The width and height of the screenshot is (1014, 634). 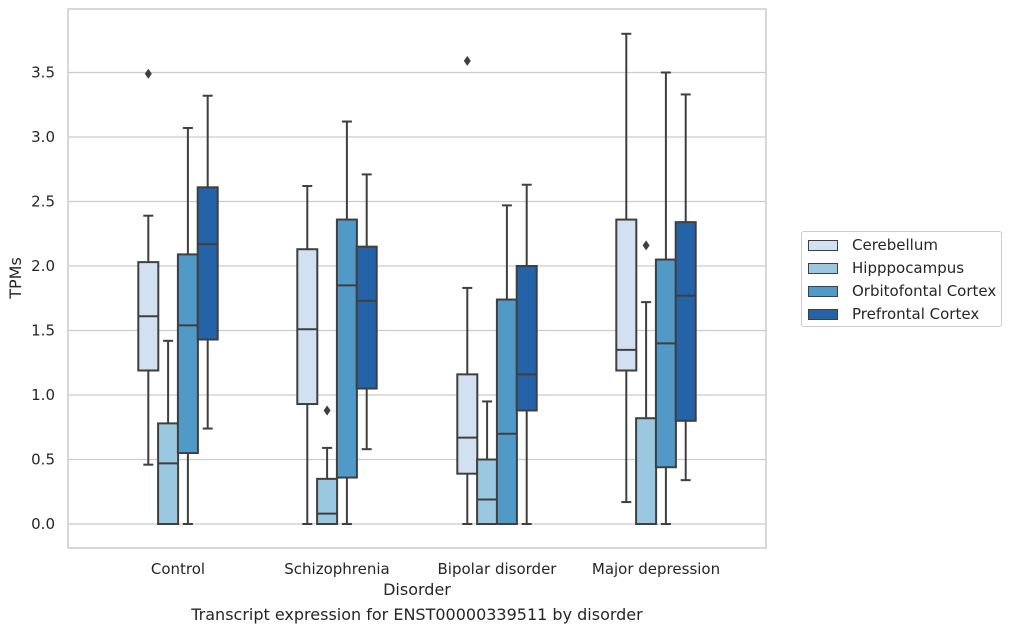 What do you see at coordinates (895, 245) in the screenshot?
I see `legend-label: Cerebellum` at bounding box center [895, 245].